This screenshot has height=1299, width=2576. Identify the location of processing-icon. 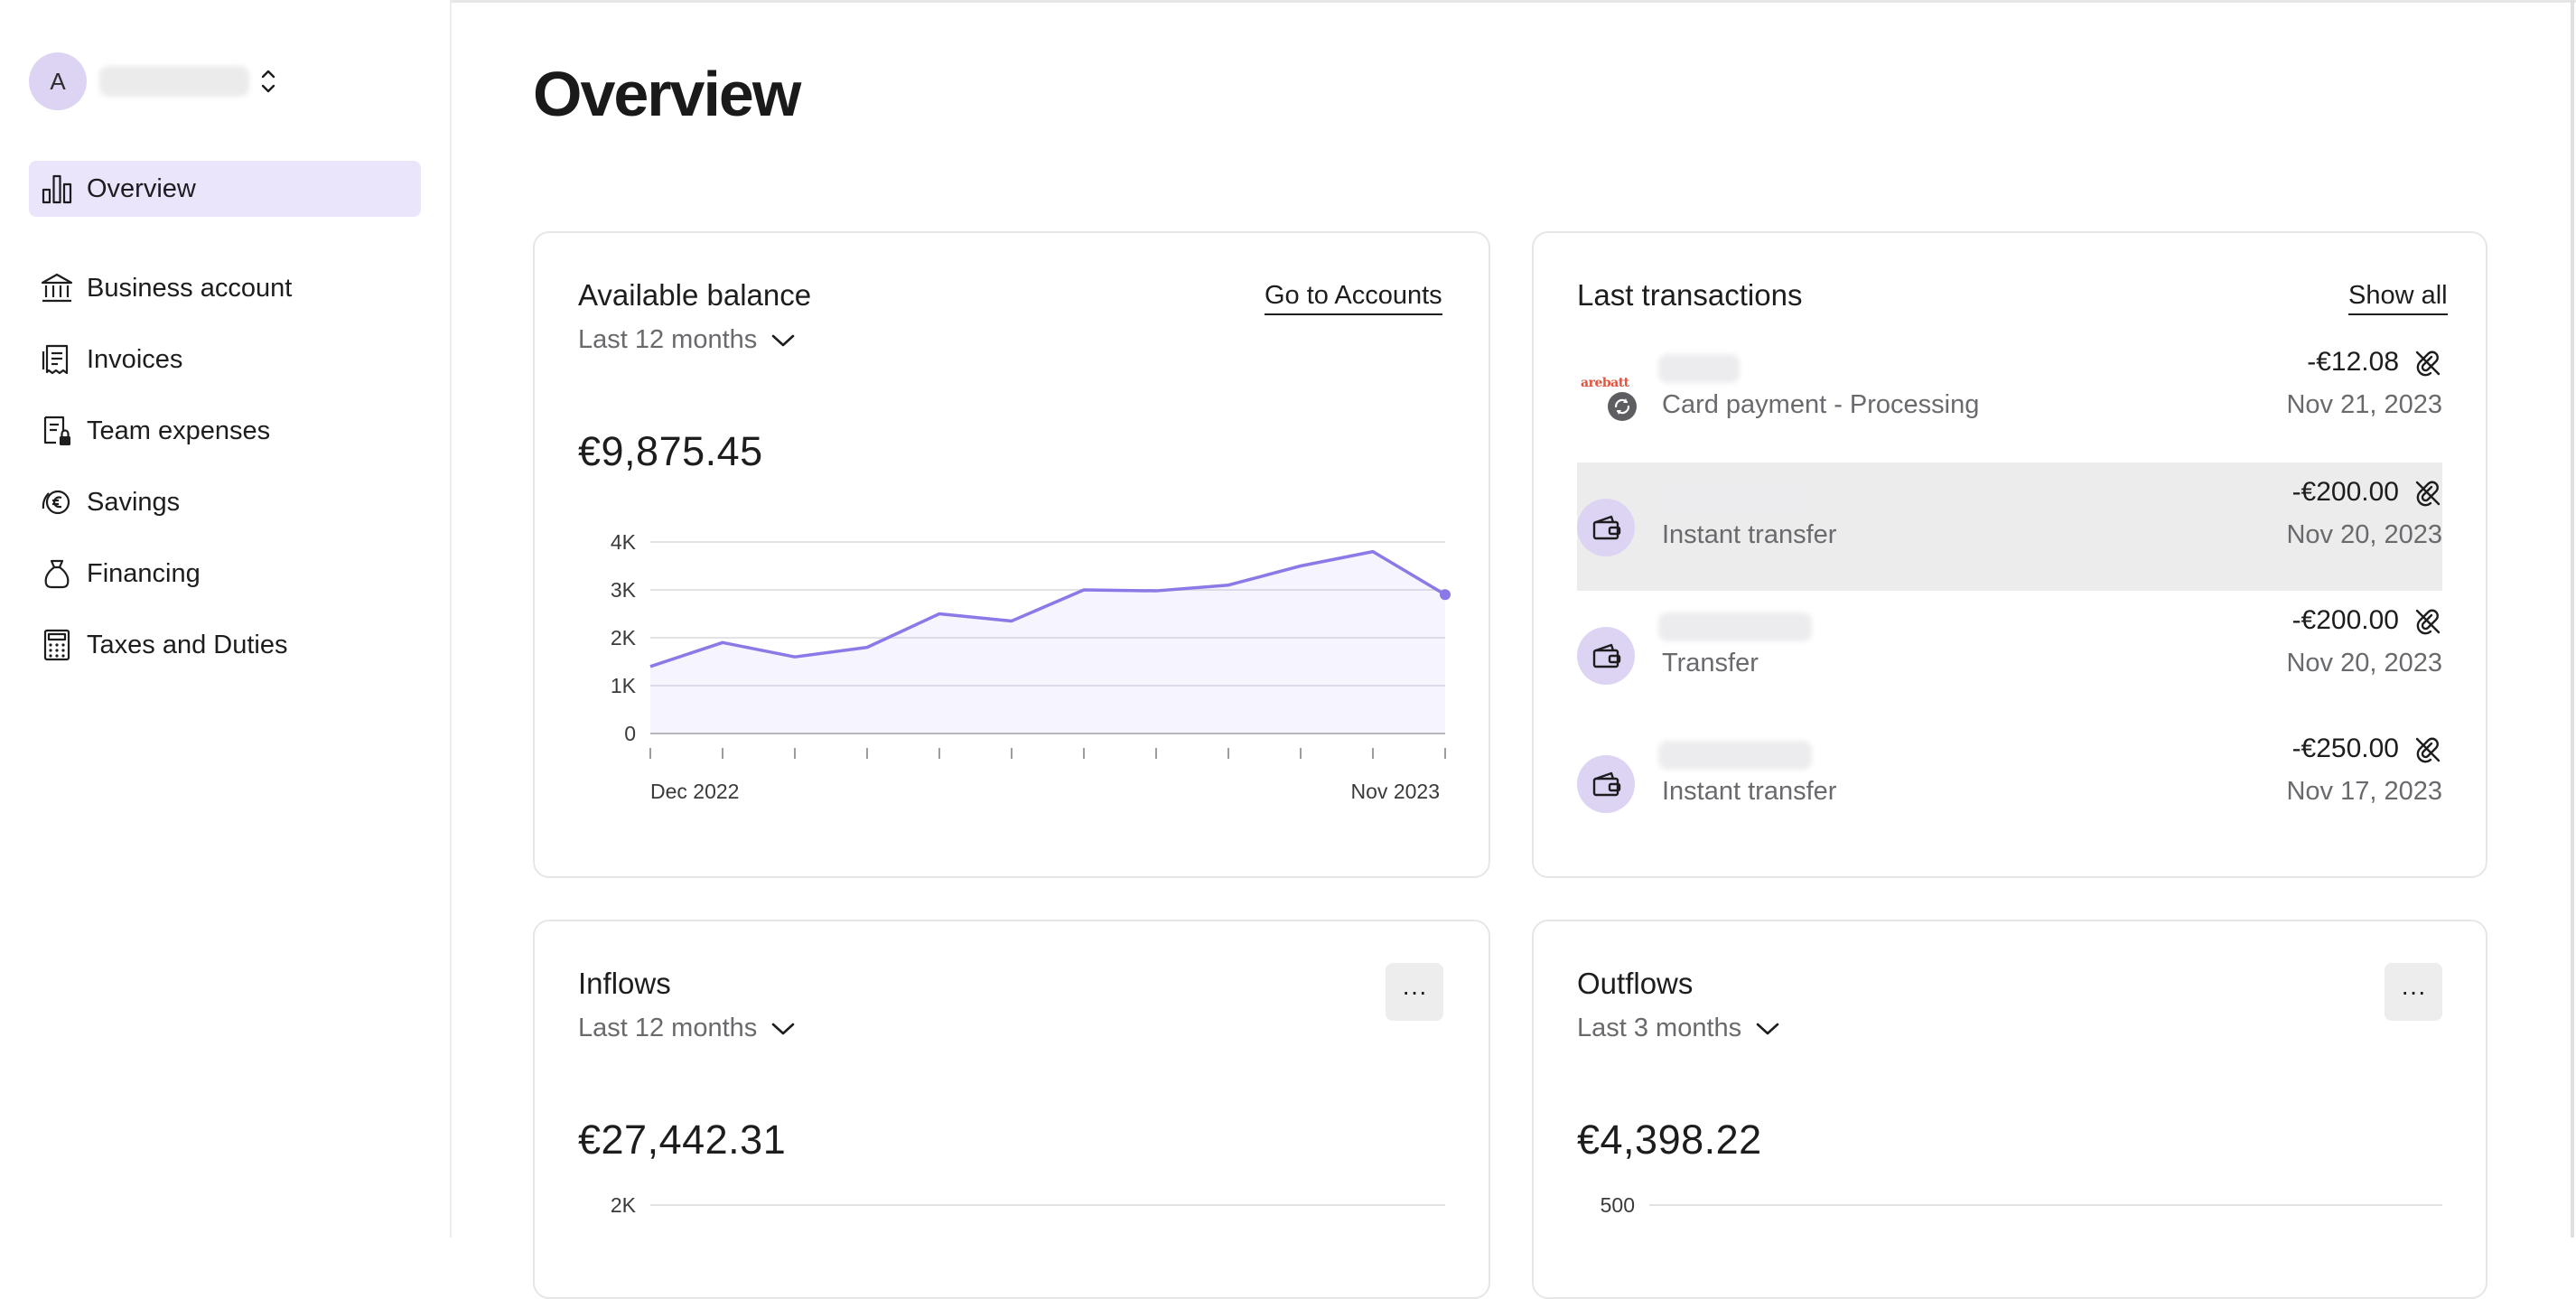
(1622, 406).